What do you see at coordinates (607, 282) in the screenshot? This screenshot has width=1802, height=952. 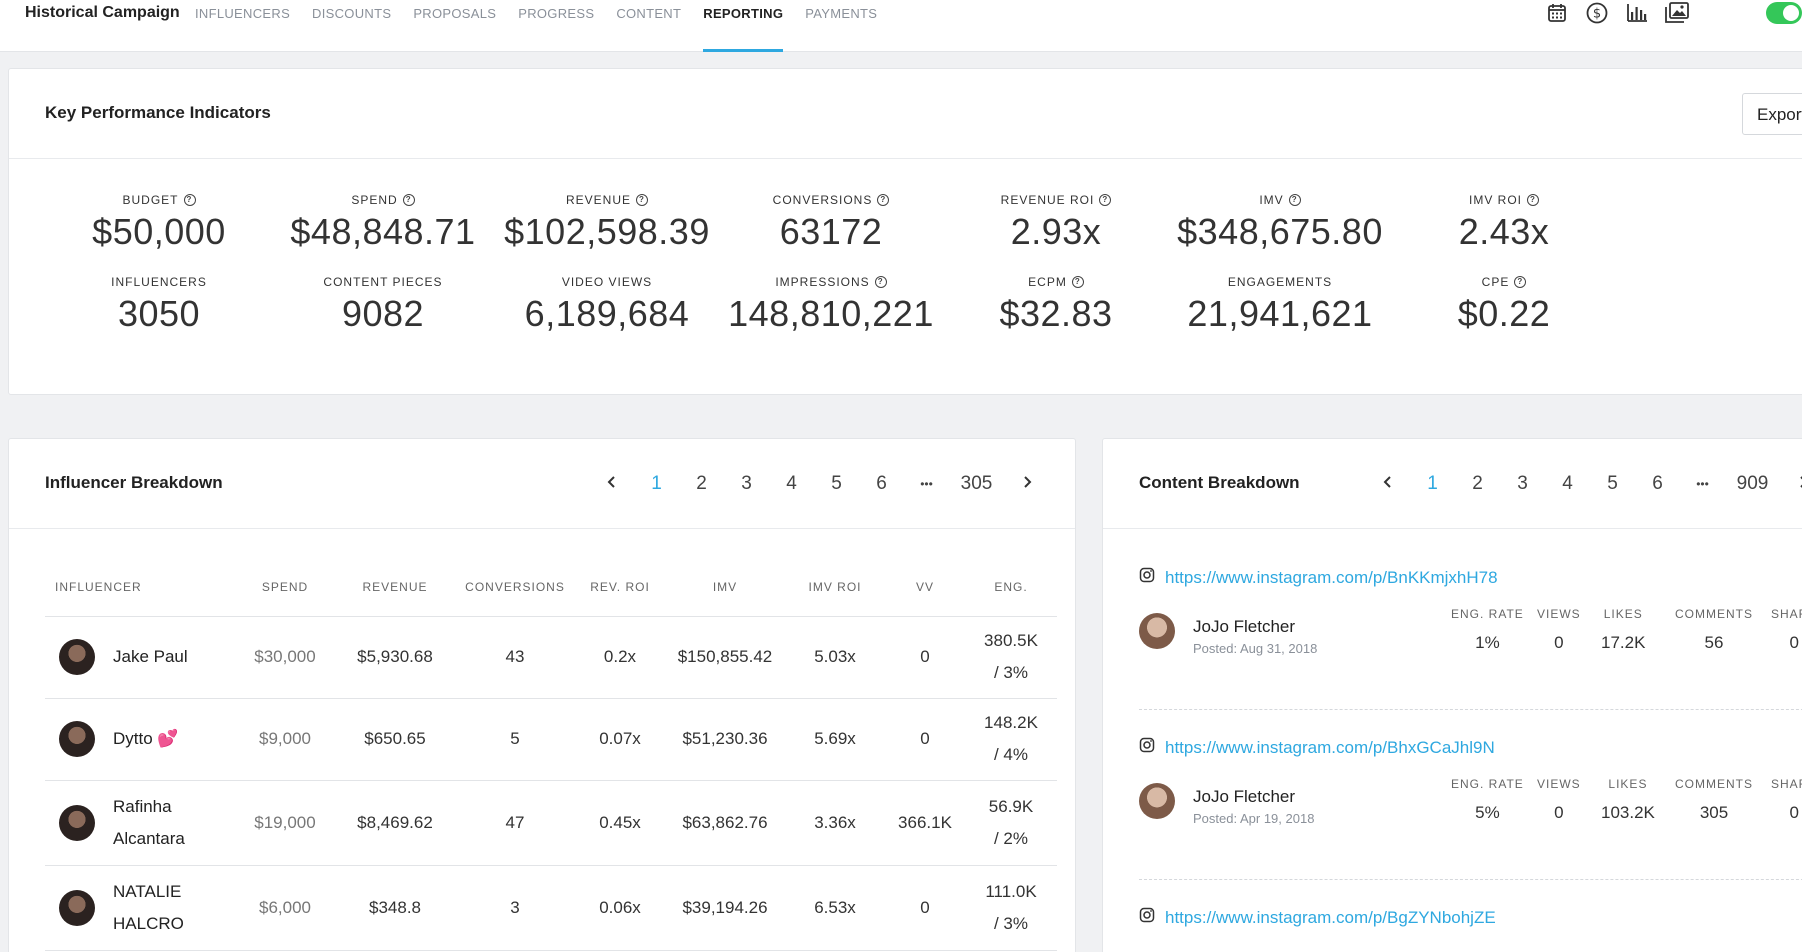 I see `kpi-label: VIDEO VIEWS` at bounding box center [607, 282].